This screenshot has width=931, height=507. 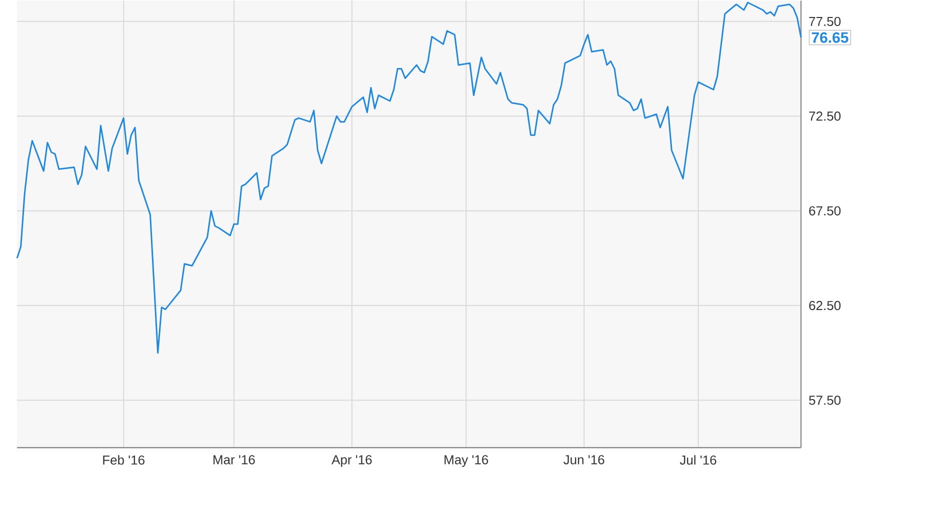 What do you see at coordinates (825, 116) in the screenshot?
I see `y-tick-label: 72.50` at bounding box center [825, 116].